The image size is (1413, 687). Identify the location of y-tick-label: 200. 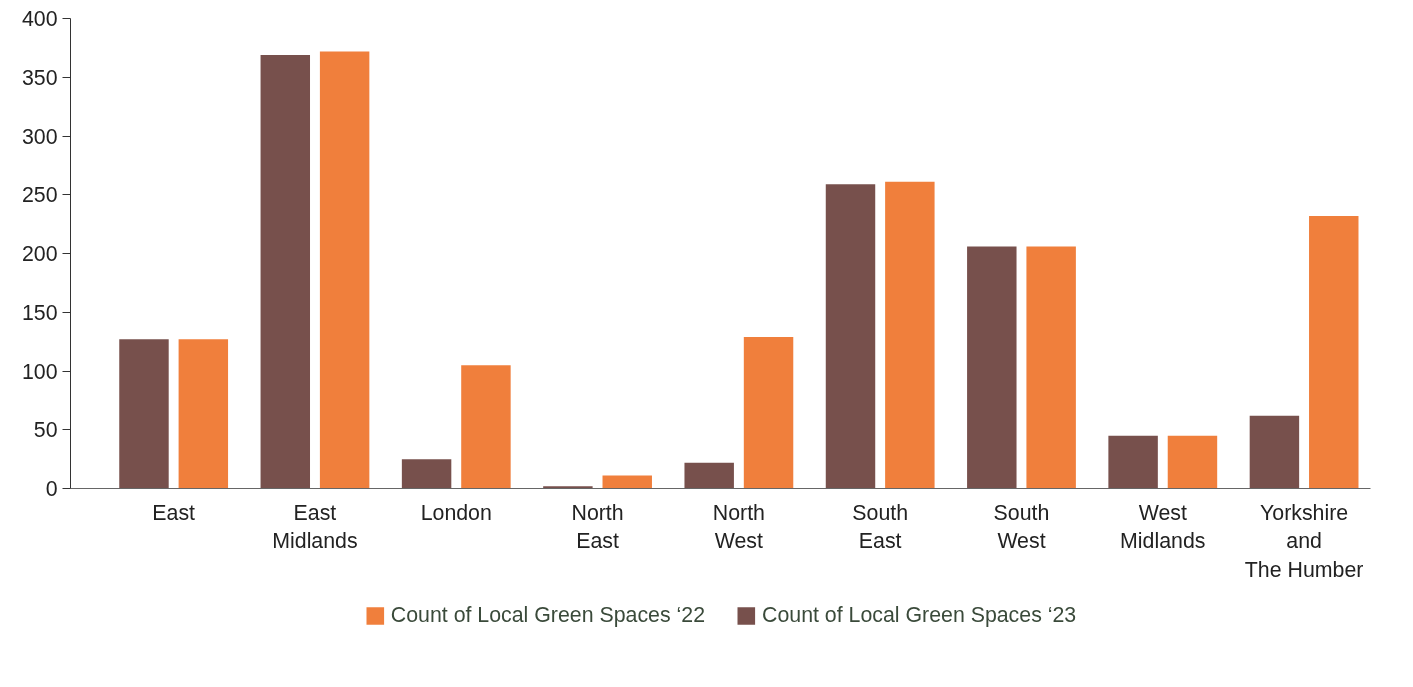
(39, 254).